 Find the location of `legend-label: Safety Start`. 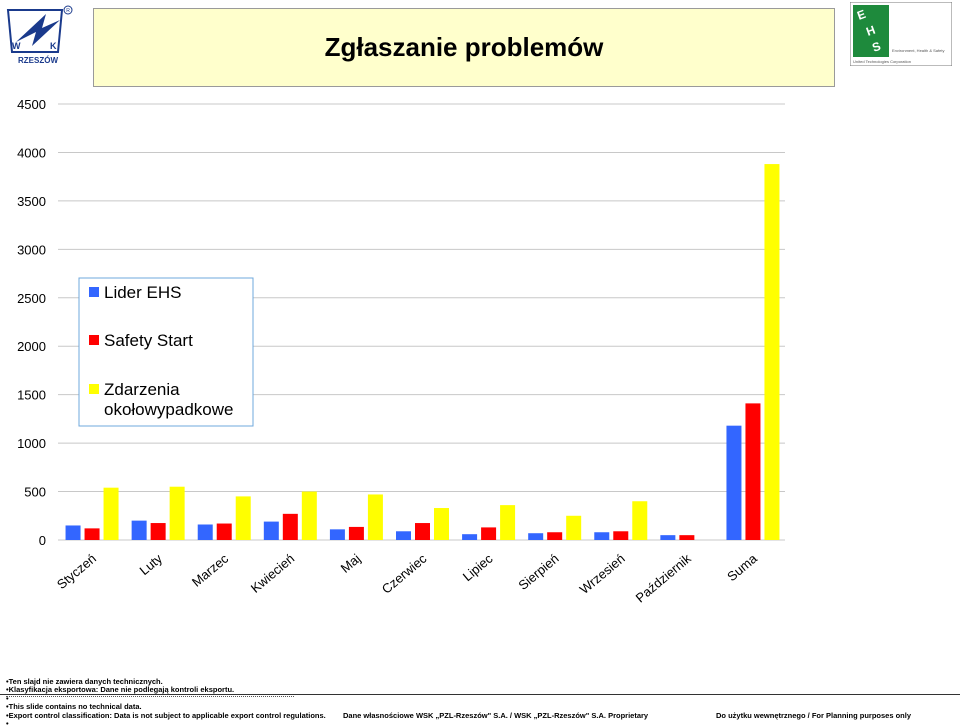

legend-label: Safety Start is located at coordinates (148, 340).